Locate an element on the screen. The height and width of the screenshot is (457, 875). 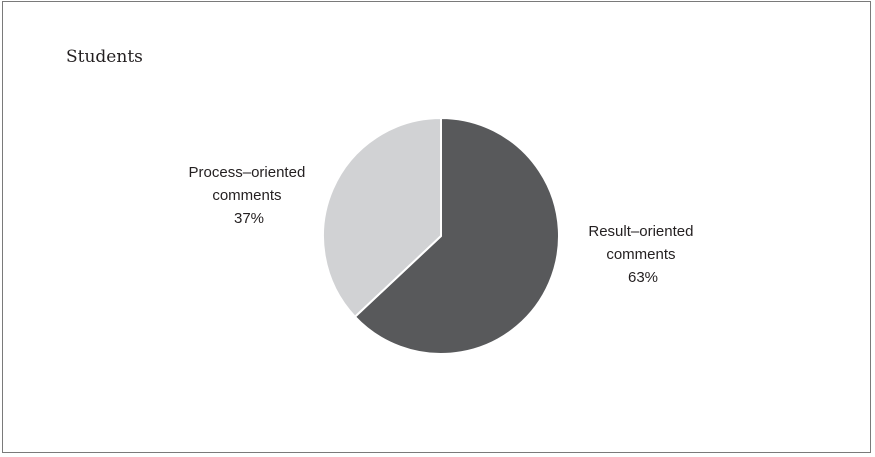
chart-title: Students is located at coordinates (104, 57).